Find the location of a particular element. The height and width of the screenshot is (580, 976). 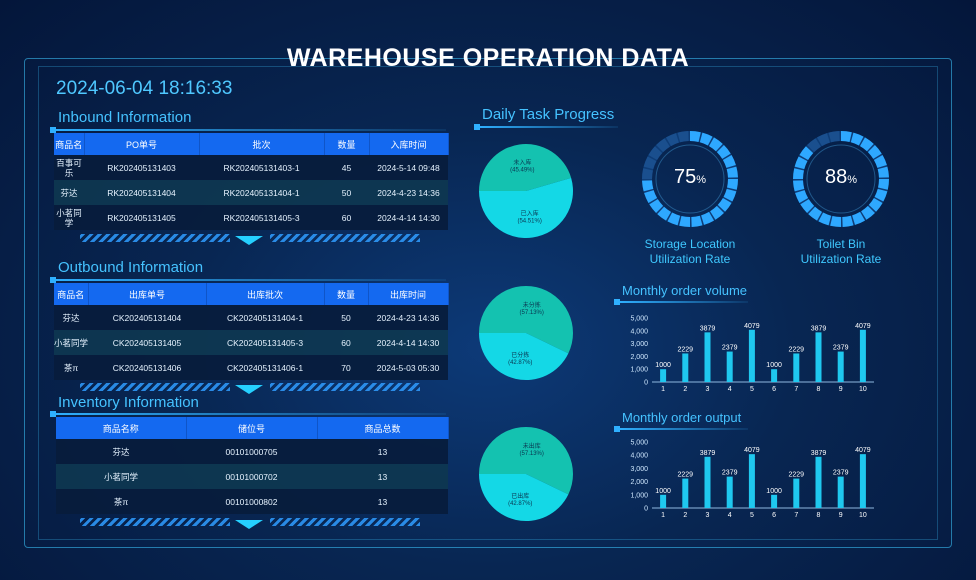

inventory-col-header: 商品名称 is located at coordinates (121, 428).